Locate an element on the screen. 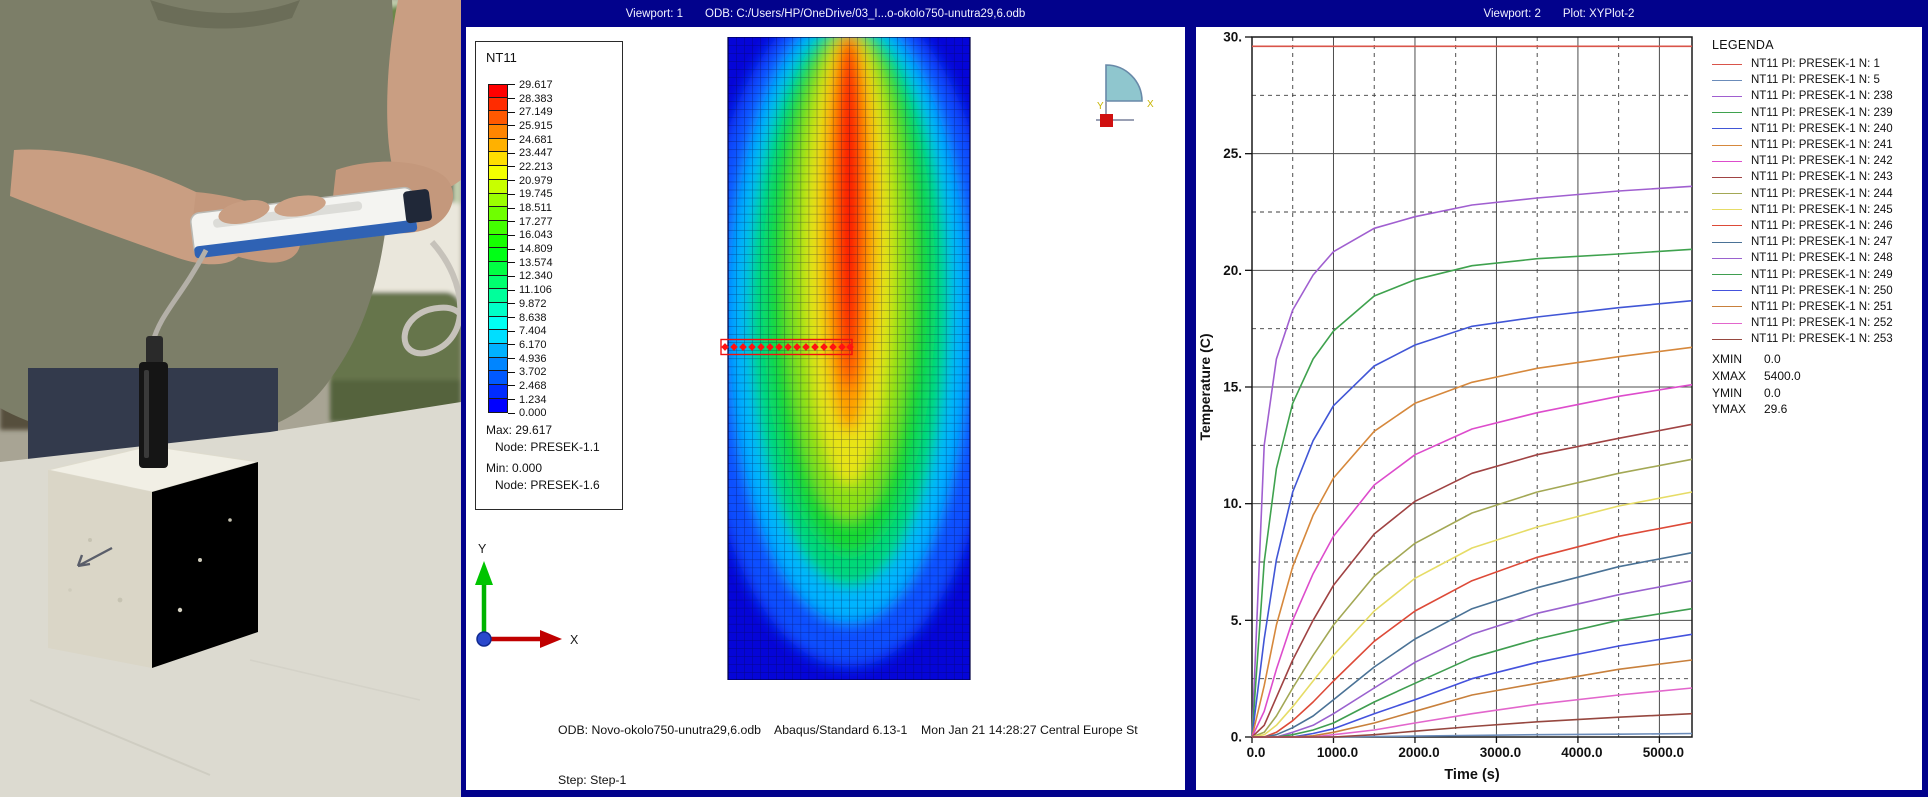  x-tick-label: 1000.0 is located at coordinates (1337, 752).